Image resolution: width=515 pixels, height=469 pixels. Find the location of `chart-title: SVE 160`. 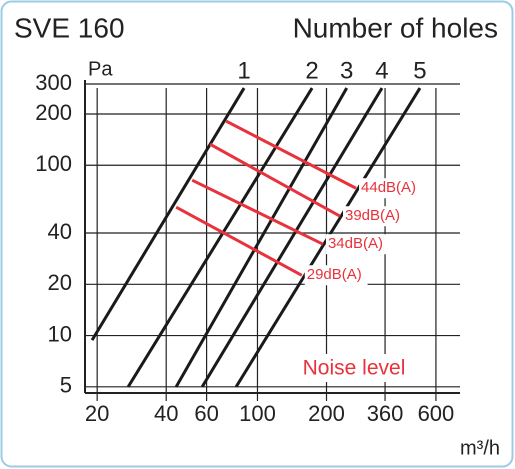

chart-title: SVE 160 is located at coordinates (69, 27).